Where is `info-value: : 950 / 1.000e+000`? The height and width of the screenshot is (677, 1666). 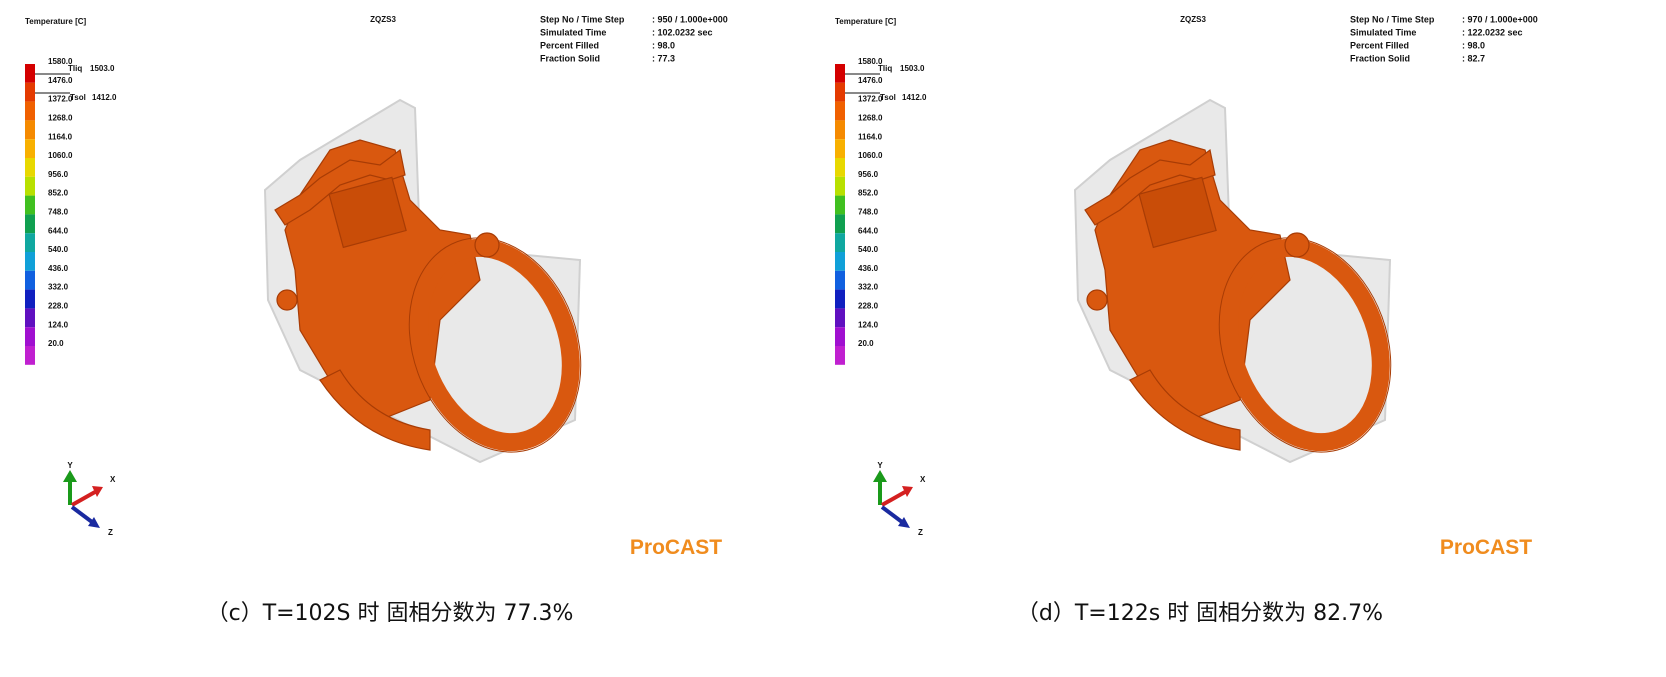
info-value: : 950 / 1.000e+000 is located at coordinates (690, 19).